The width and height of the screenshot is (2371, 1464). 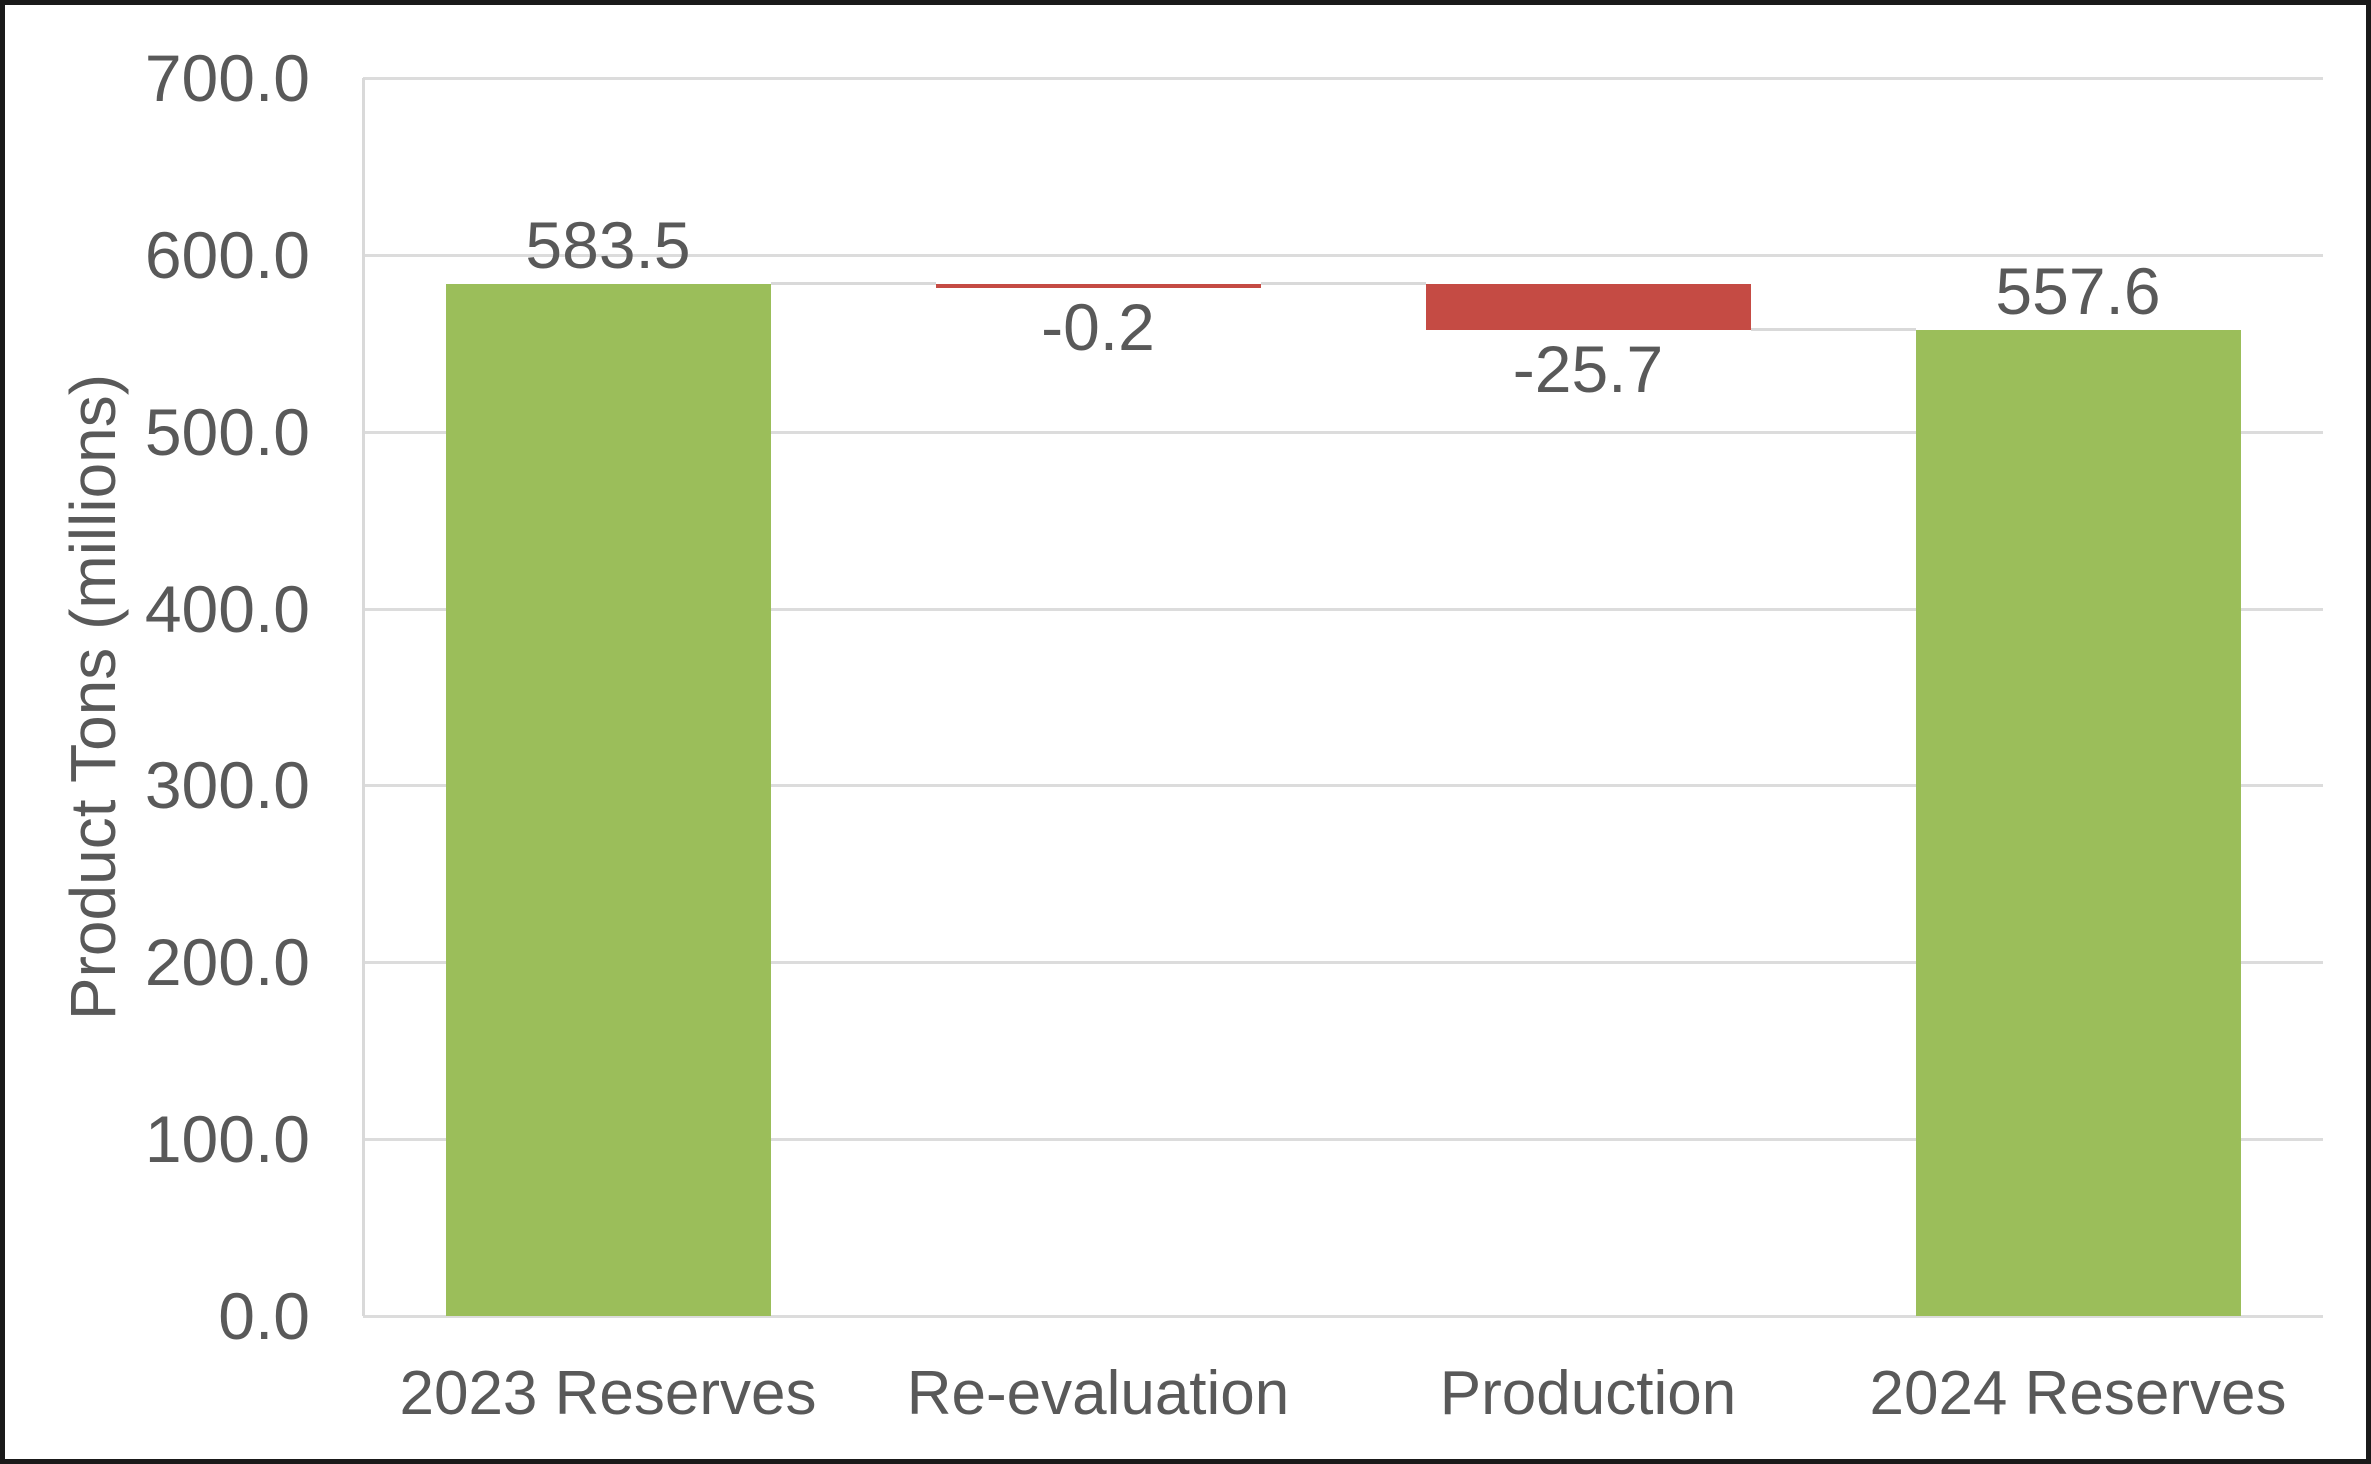 What do you see at coordinates (227, 1139) in the screenshot?
I see `y-tick-label: 100.0` at bounding box center [227, 1139].